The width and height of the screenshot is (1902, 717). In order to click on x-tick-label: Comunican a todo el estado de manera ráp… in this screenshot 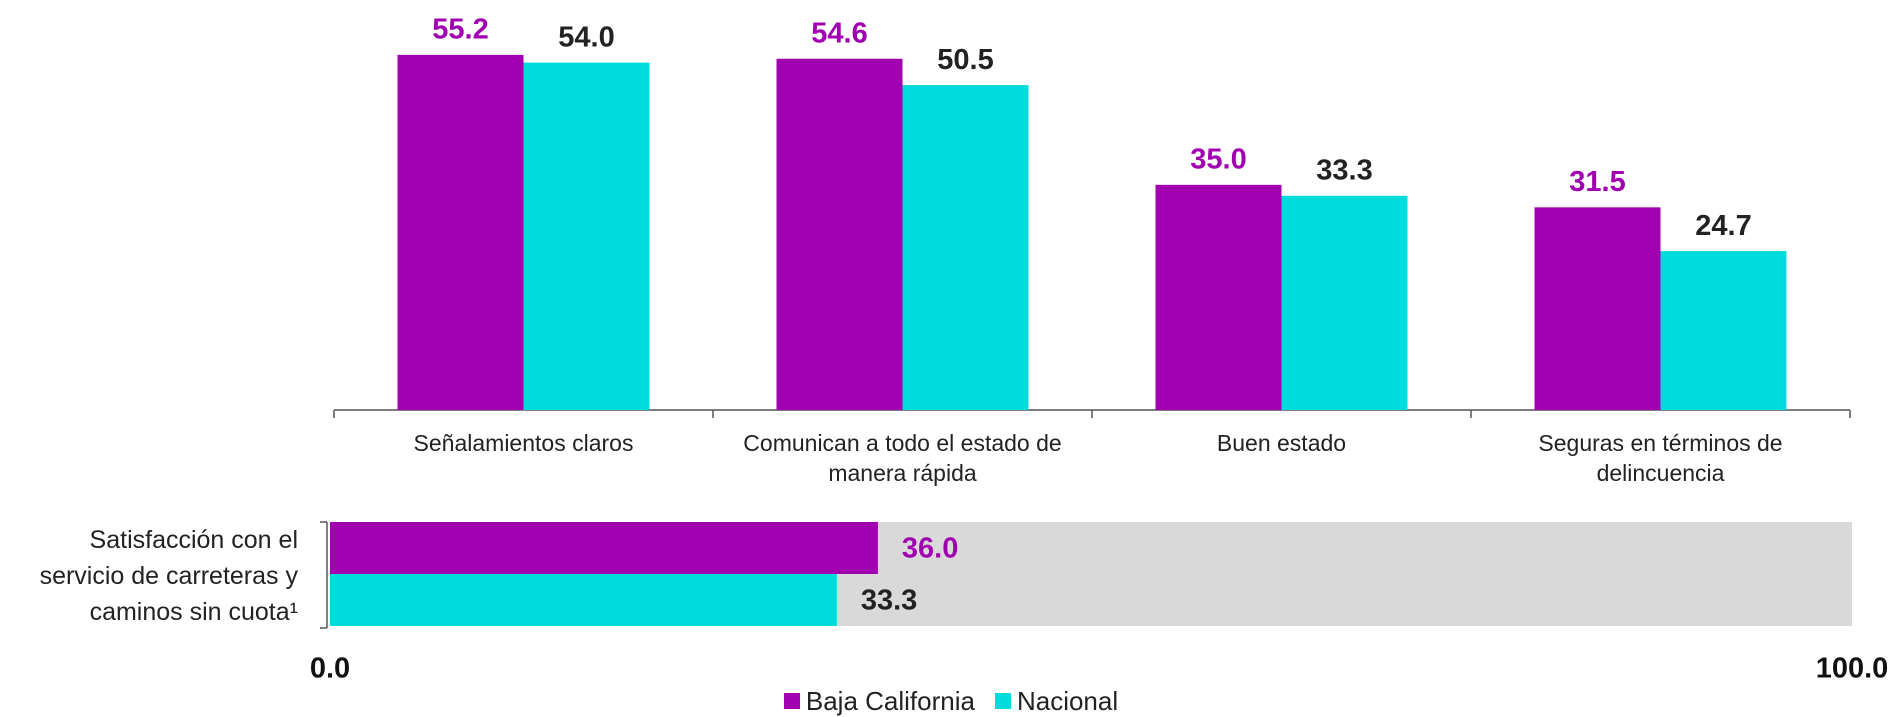, I will do `click(902, 458)`.